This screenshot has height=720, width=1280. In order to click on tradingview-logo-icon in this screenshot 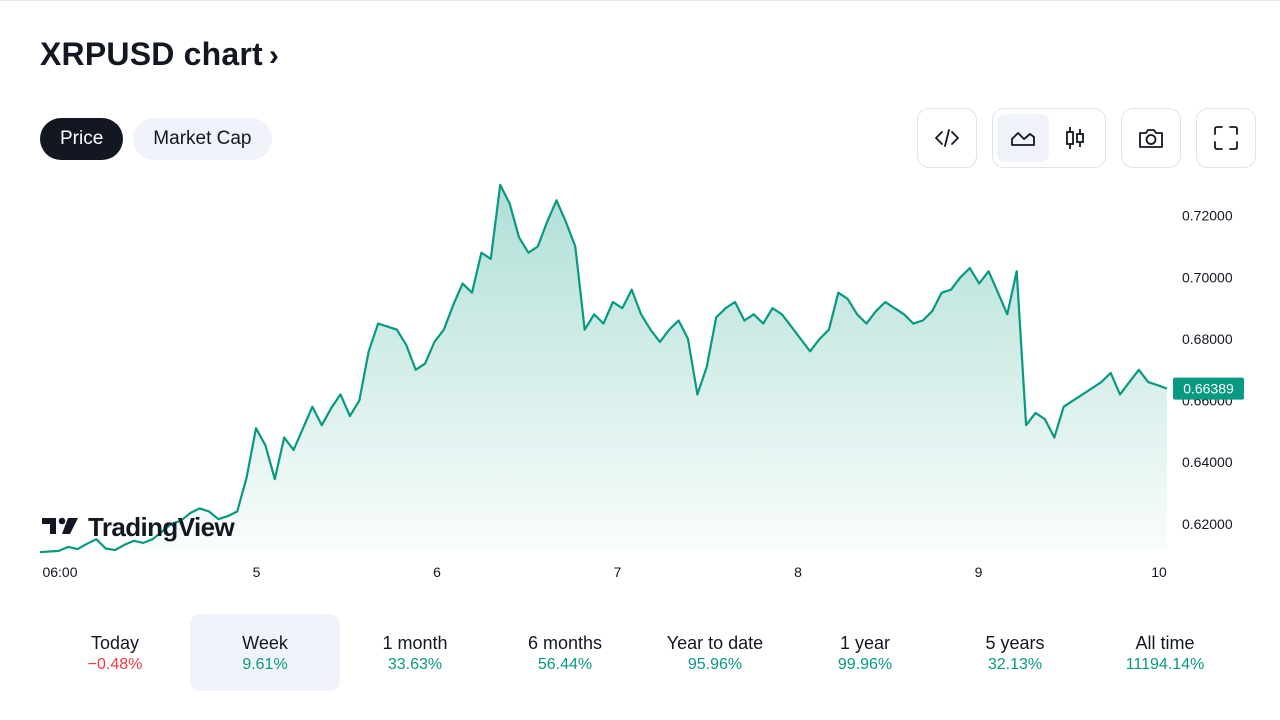, I will do `click(60, 525)`.